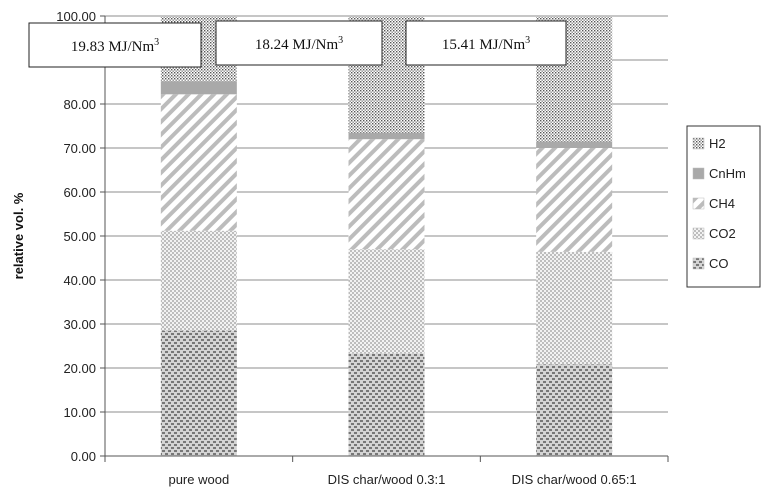 Image resolution: width=766 pixels, height=497 pixels. Describe the element at coordinates (719, 263) in the screenshot. I see `legend-label-co: CO` at that location.